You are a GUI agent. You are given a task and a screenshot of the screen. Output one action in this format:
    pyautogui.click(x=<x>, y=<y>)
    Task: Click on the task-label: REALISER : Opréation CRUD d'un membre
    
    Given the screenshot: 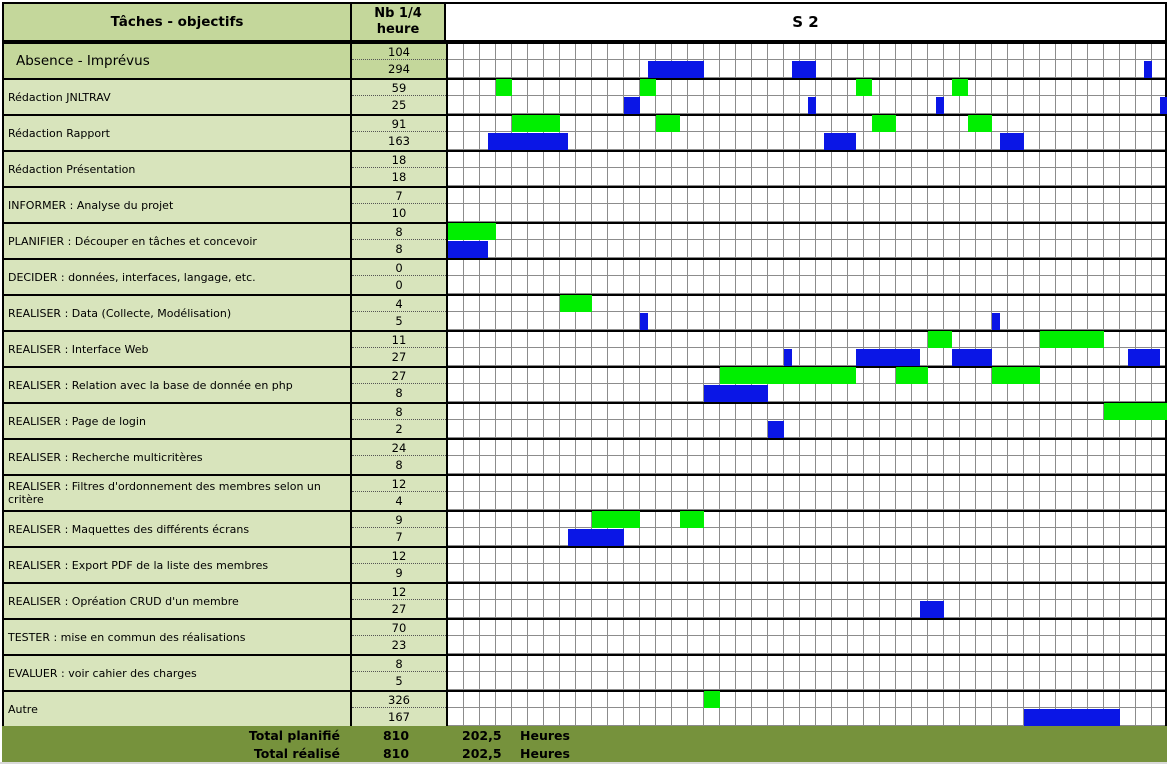 What is the action you would take?
    pyautogui.click(x=177, y=600)
    